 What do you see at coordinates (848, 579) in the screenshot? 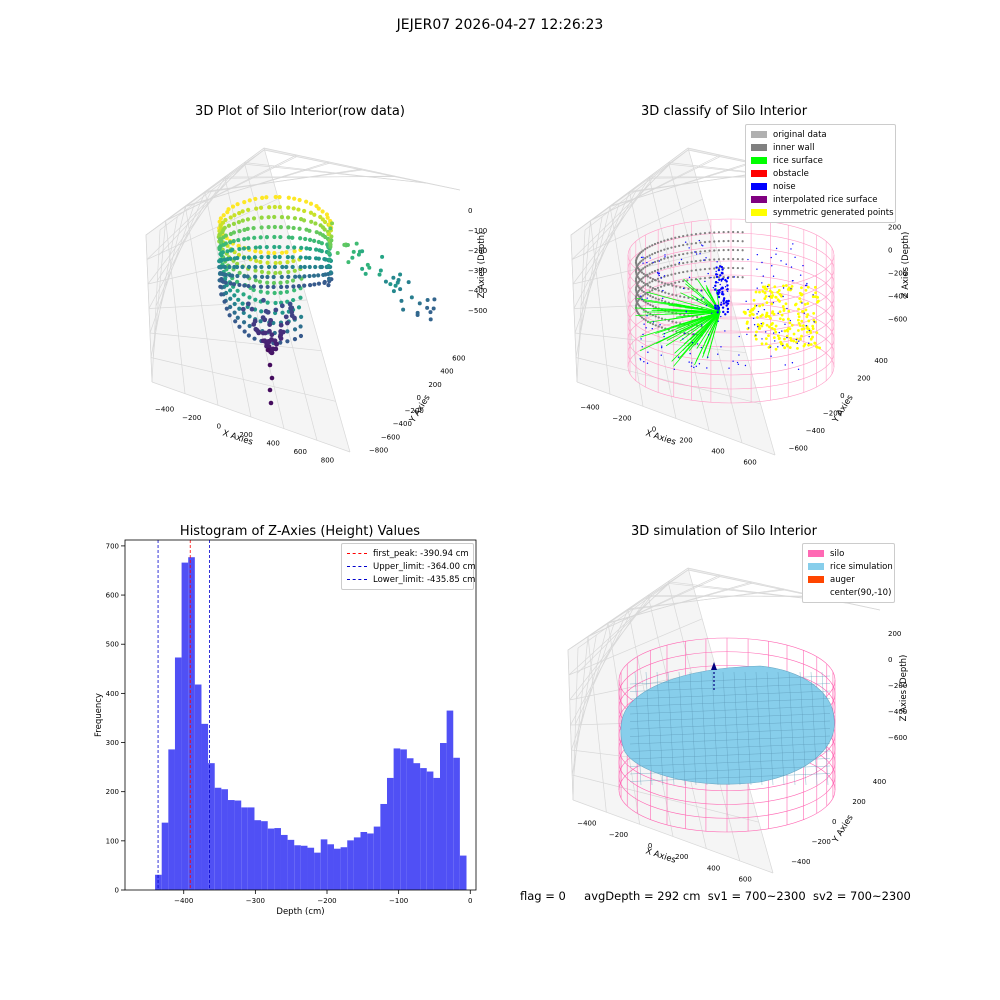
I see `legend-item: auger` at bounding box center [848, 579].